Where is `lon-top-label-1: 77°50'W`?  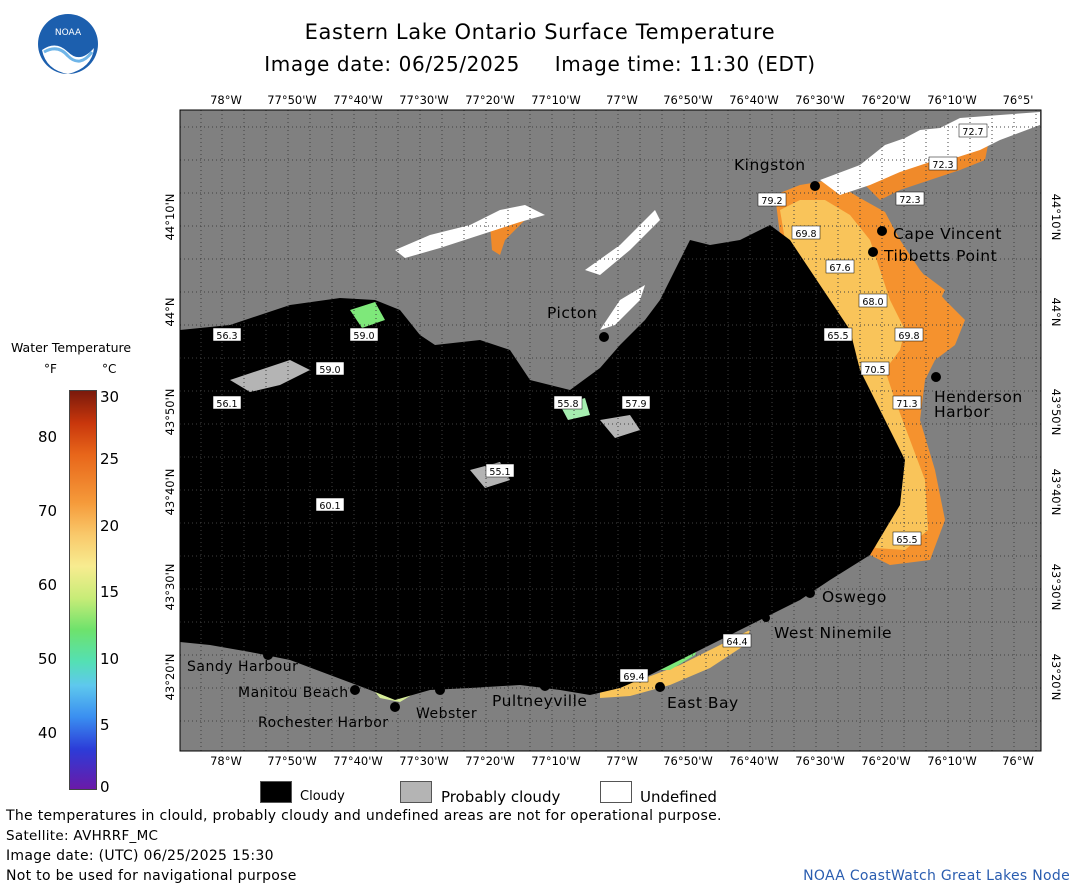 lon-top-label-1: 77°50'W is located at coordinates (292, 100).